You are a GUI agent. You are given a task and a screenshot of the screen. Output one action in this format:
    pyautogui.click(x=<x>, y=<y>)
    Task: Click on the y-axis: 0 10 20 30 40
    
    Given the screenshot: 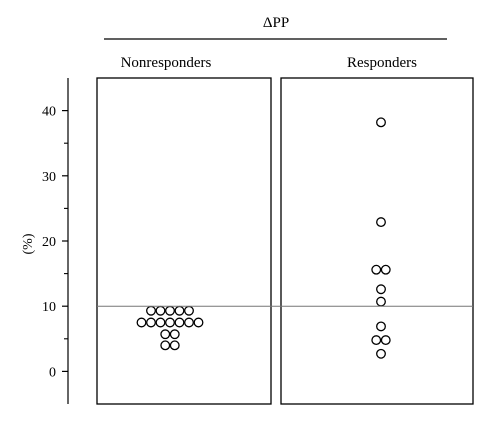 What is the action you would take?
    pyautogui.click(x=55, y=241)
    